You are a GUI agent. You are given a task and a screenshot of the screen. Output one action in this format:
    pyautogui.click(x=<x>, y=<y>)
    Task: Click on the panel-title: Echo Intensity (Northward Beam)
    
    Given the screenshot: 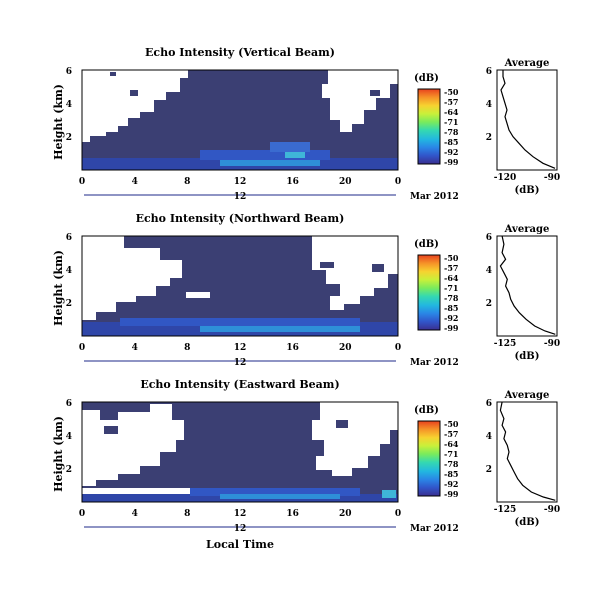 What is the action you would take?
    pyautogui.click(x=240, y=218)
    